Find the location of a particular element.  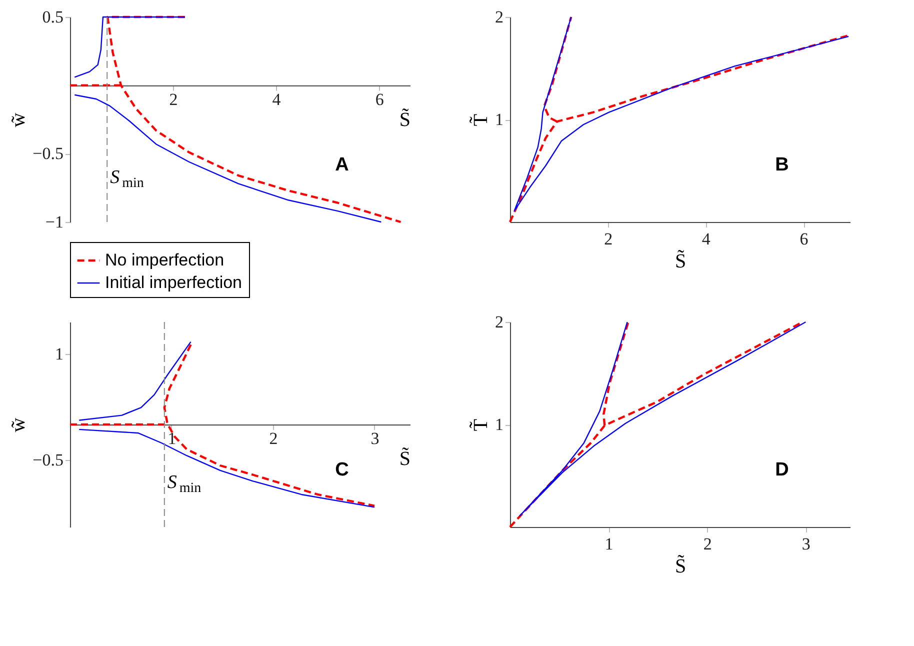

y-tick-label: −1 is located at coordinates (54, 222).